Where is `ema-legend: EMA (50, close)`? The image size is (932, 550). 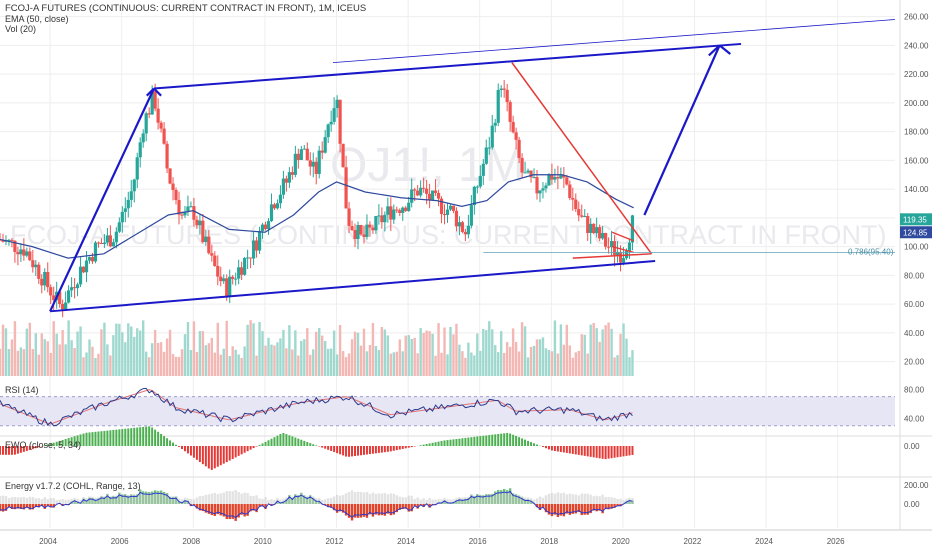
ema-legend: EMA (50, close) is located at coordinates (37, 19).